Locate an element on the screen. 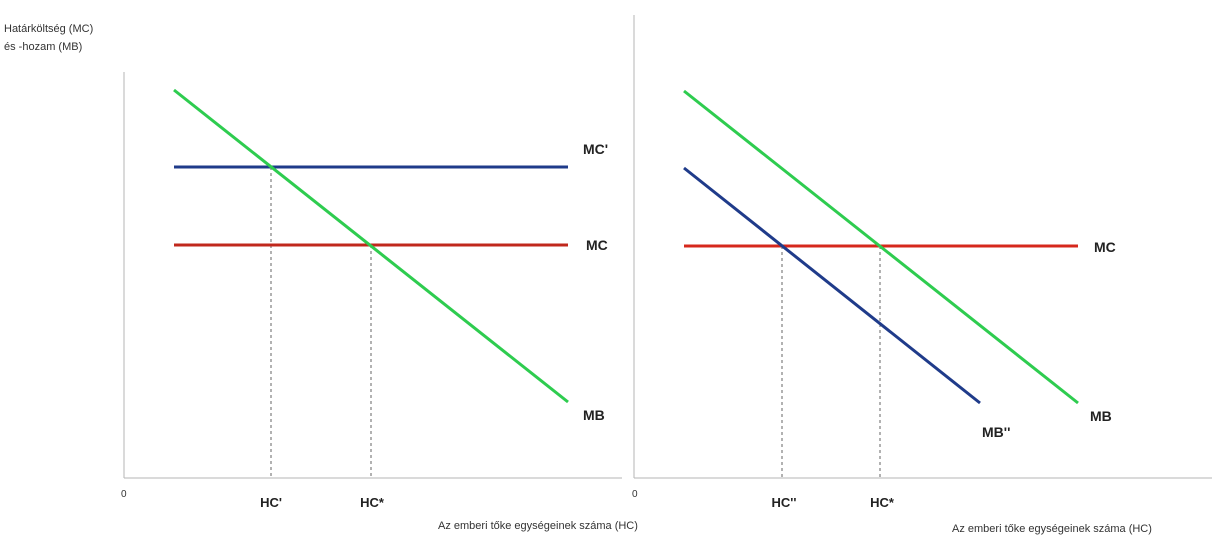 The height and width of the screenshot is (536, 1215). left-tick-hc-star: HC* is located at coordinates (372, 502).